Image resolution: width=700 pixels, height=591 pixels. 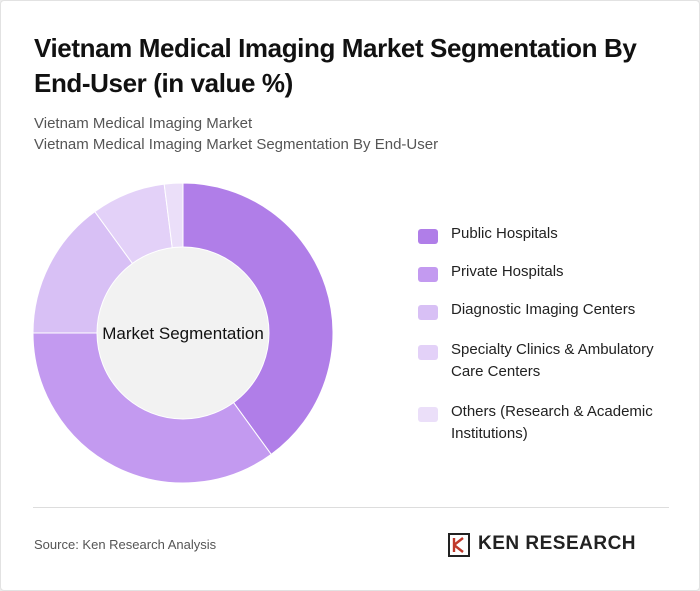 I want to click on ken-research-logo-text: KEN RESEARCH, so click(x=557, y=543).